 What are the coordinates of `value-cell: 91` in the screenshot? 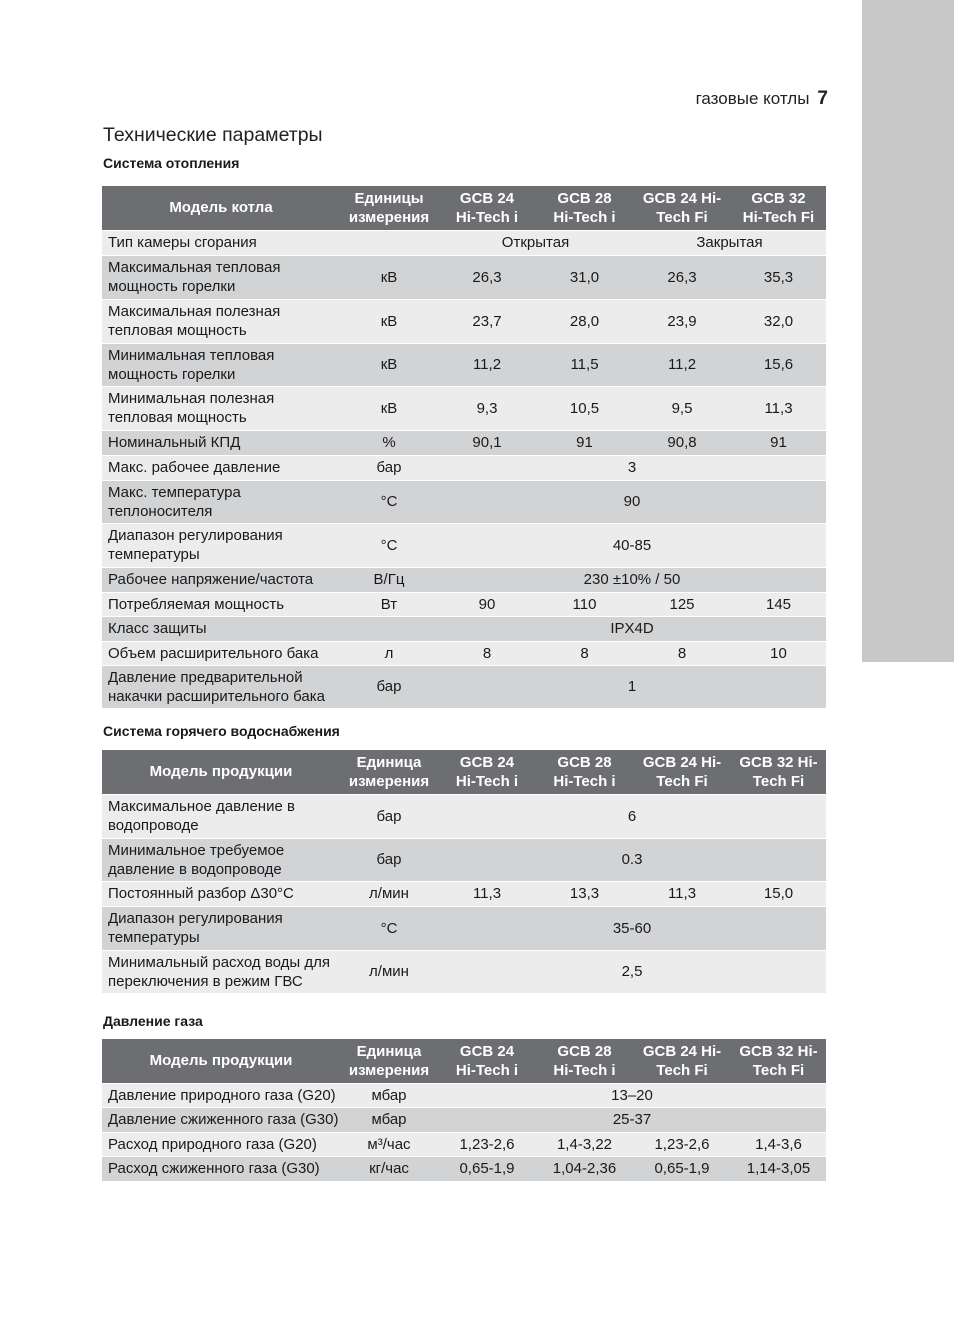 It's located at (778, 442).